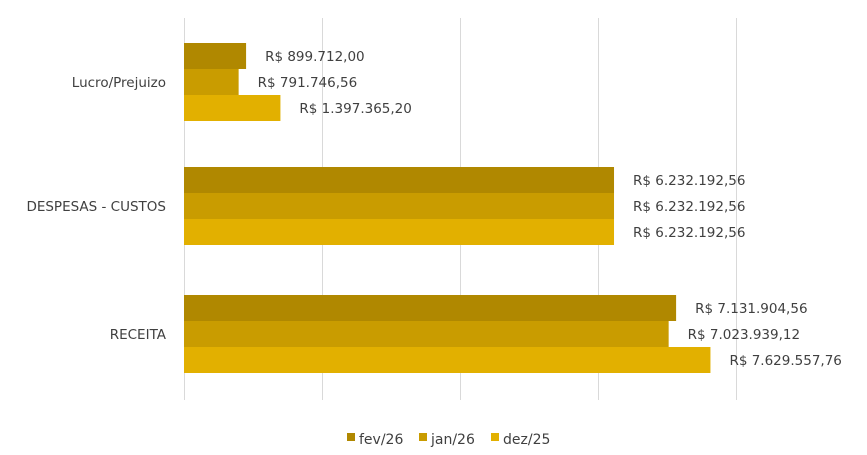 This screenshot has width=867, height=455. Describe the element at coordinates (452, 440) in the screenshot. I see `legend-label: jan/26` at that location.